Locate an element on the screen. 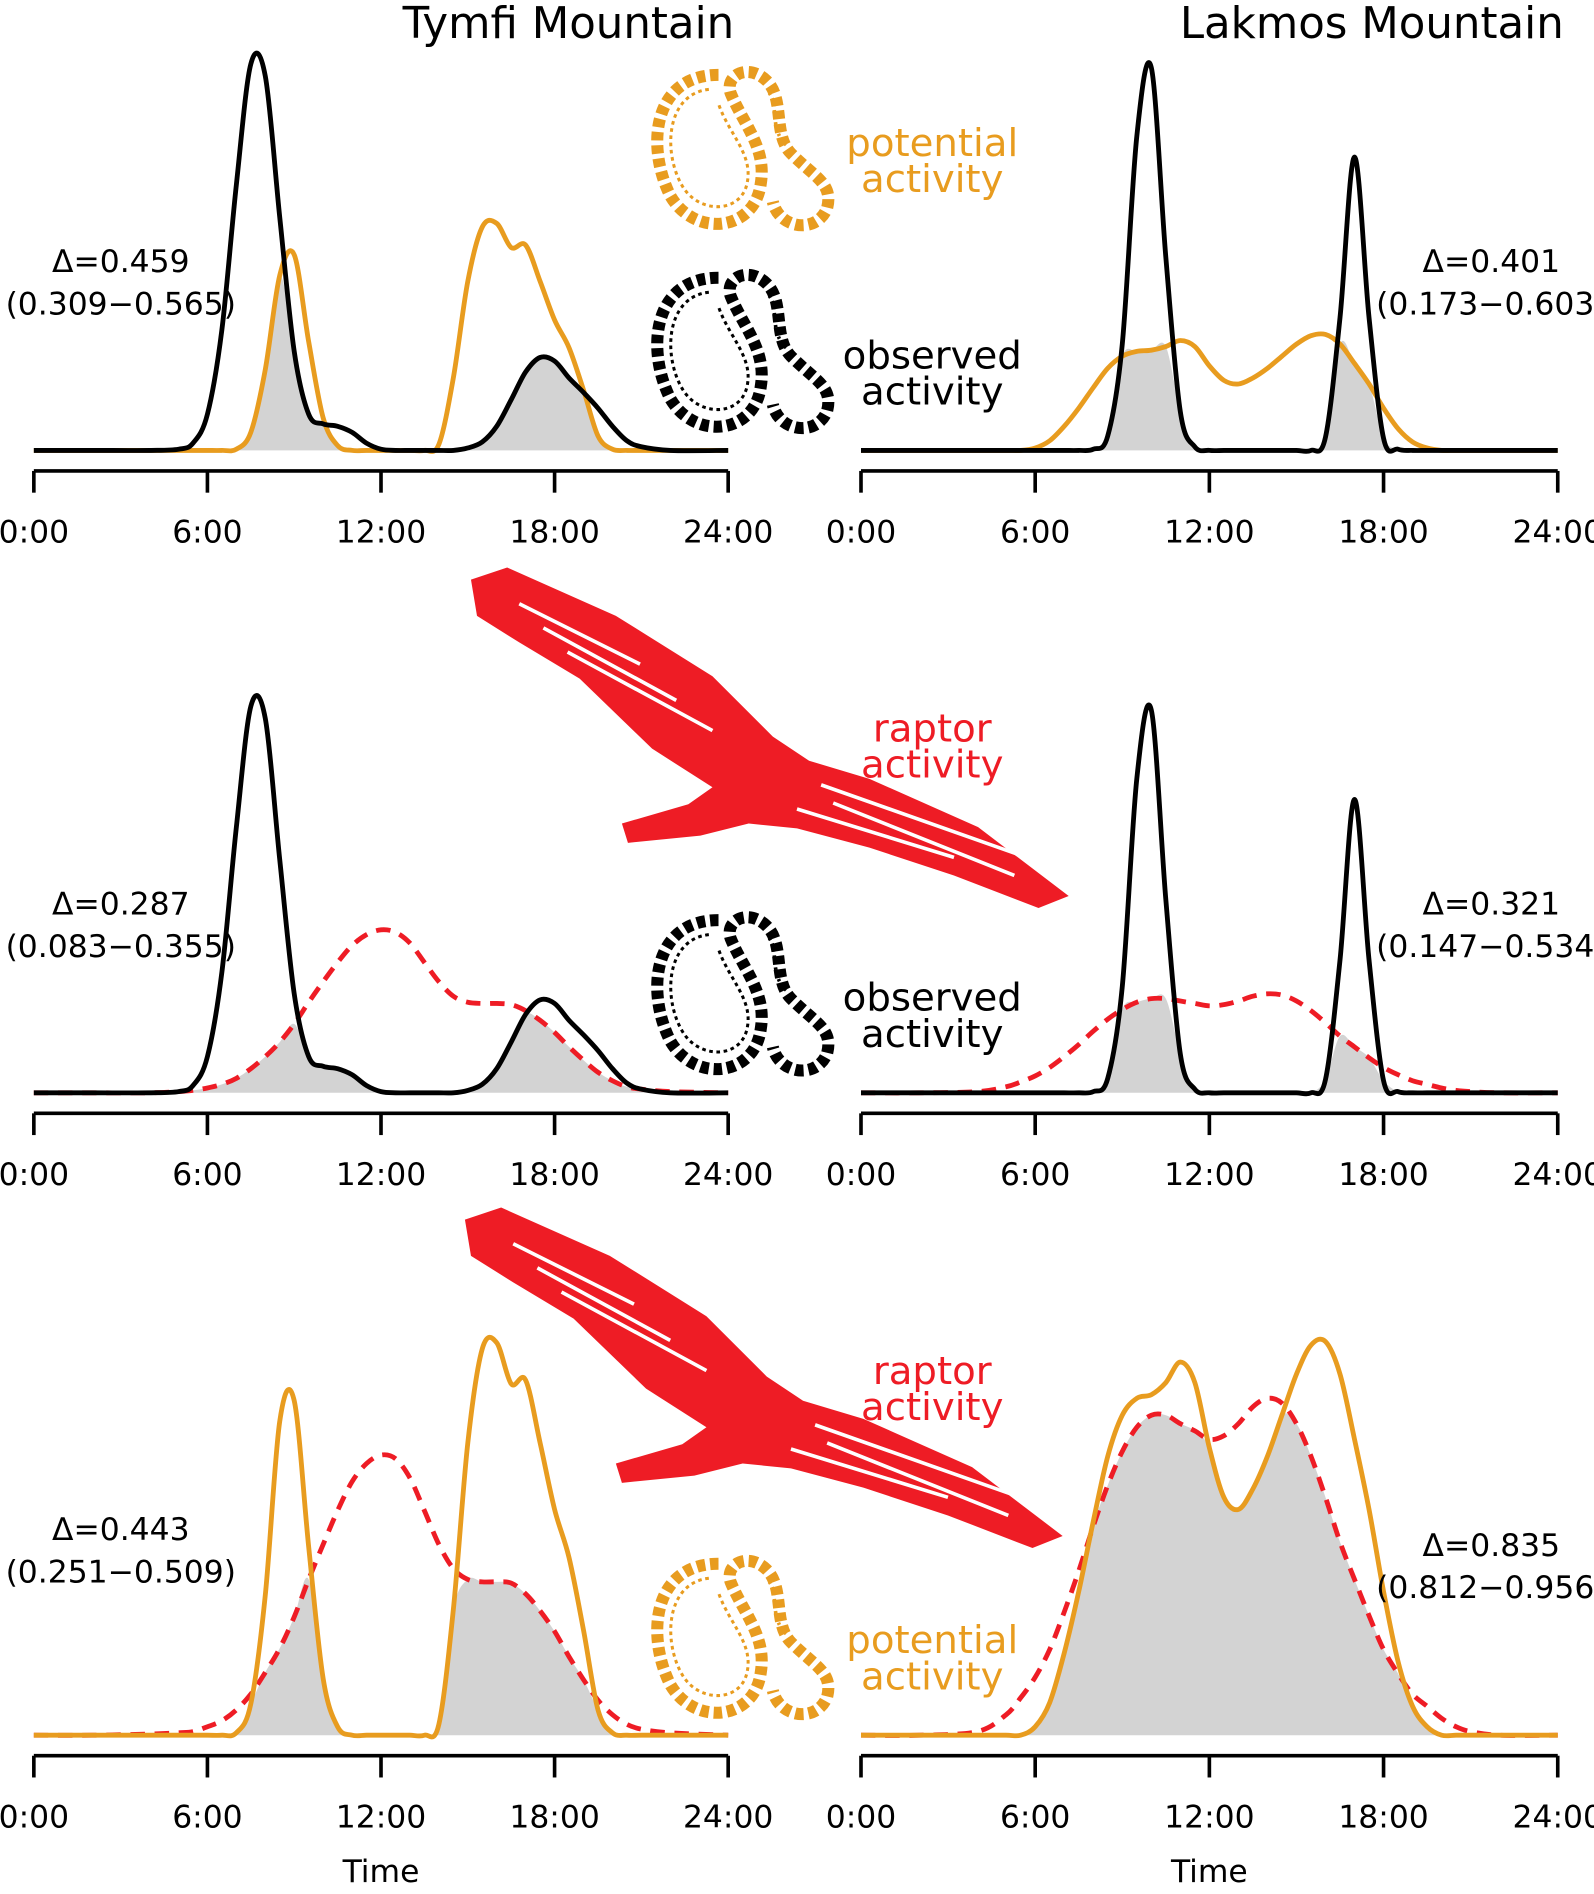  overlap-annotation: (0.147−0.534) is located at coordinates (1485, 947).